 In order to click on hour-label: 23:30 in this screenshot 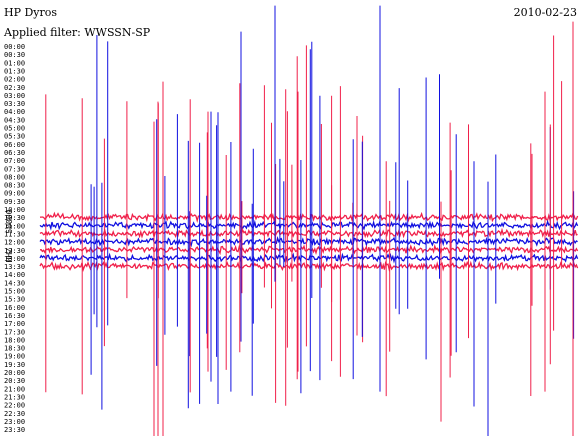, I will do `click(14, 430)`.